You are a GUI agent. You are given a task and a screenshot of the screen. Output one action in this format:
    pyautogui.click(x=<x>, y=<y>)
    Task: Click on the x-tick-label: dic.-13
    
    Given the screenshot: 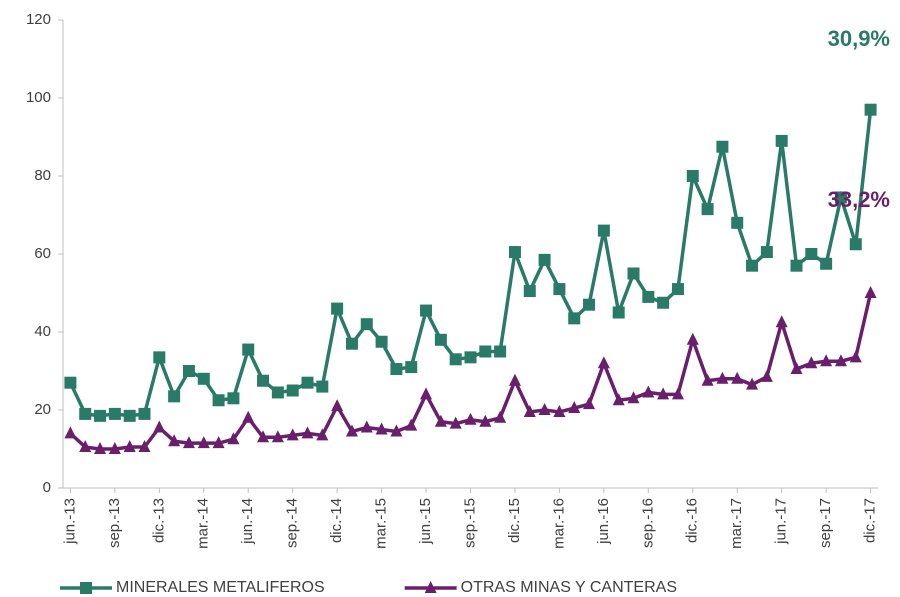 What is the action you would take?
    pyautogui.click(x=158, y=520)
    